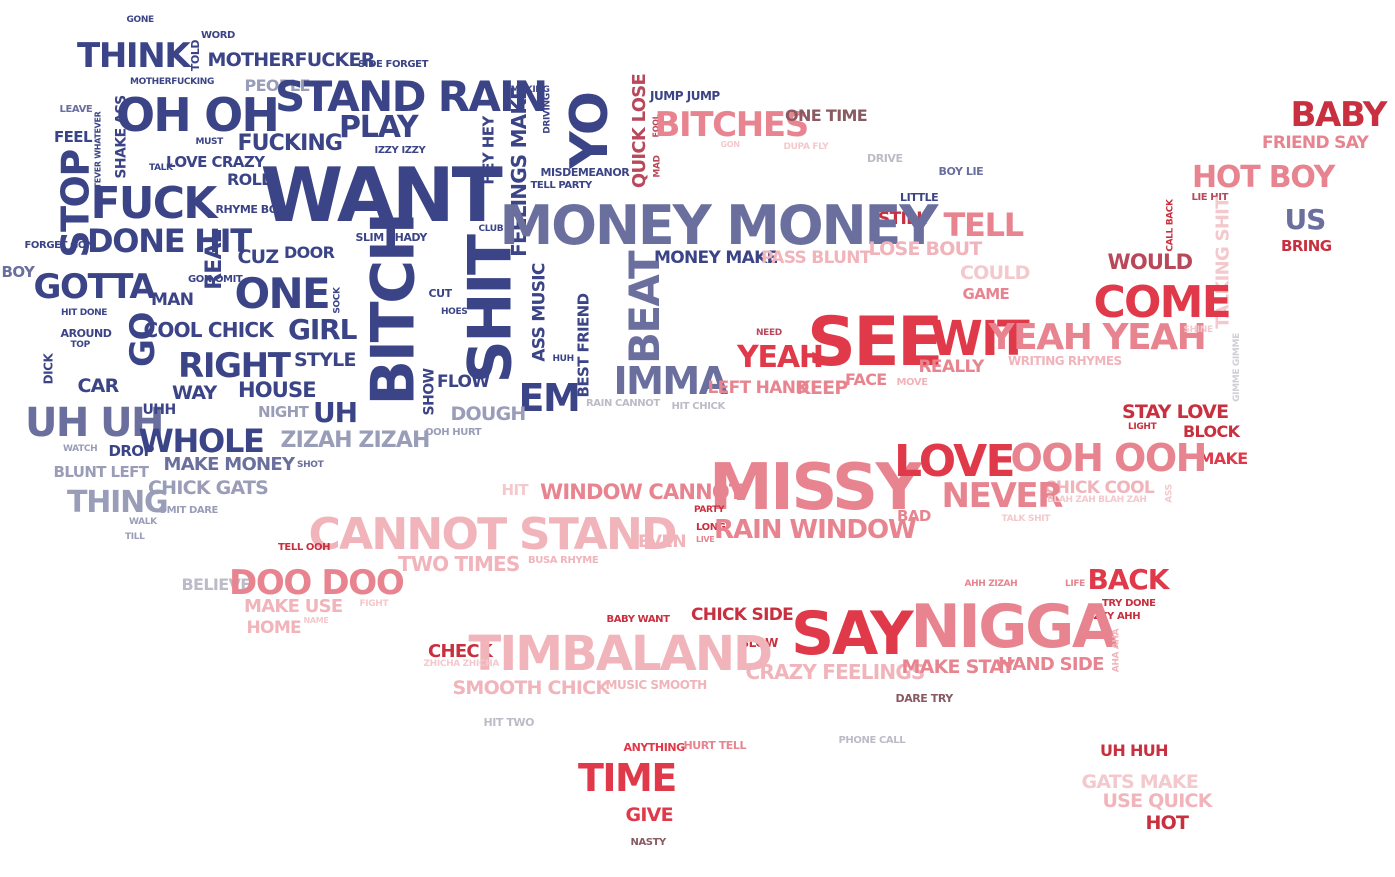 The image size is (1395, 877). I want to click on cloud-word-two-times: TWO TIMES, so click(459, 564).